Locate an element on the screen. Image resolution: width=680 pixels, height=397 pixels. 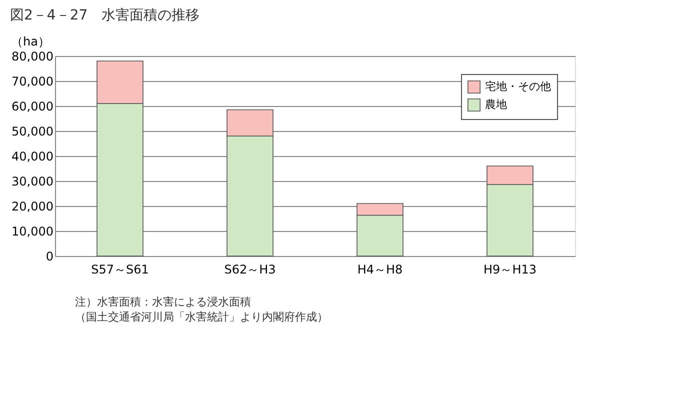
y-tick-label: 0 is located at coordinates (50, 257).